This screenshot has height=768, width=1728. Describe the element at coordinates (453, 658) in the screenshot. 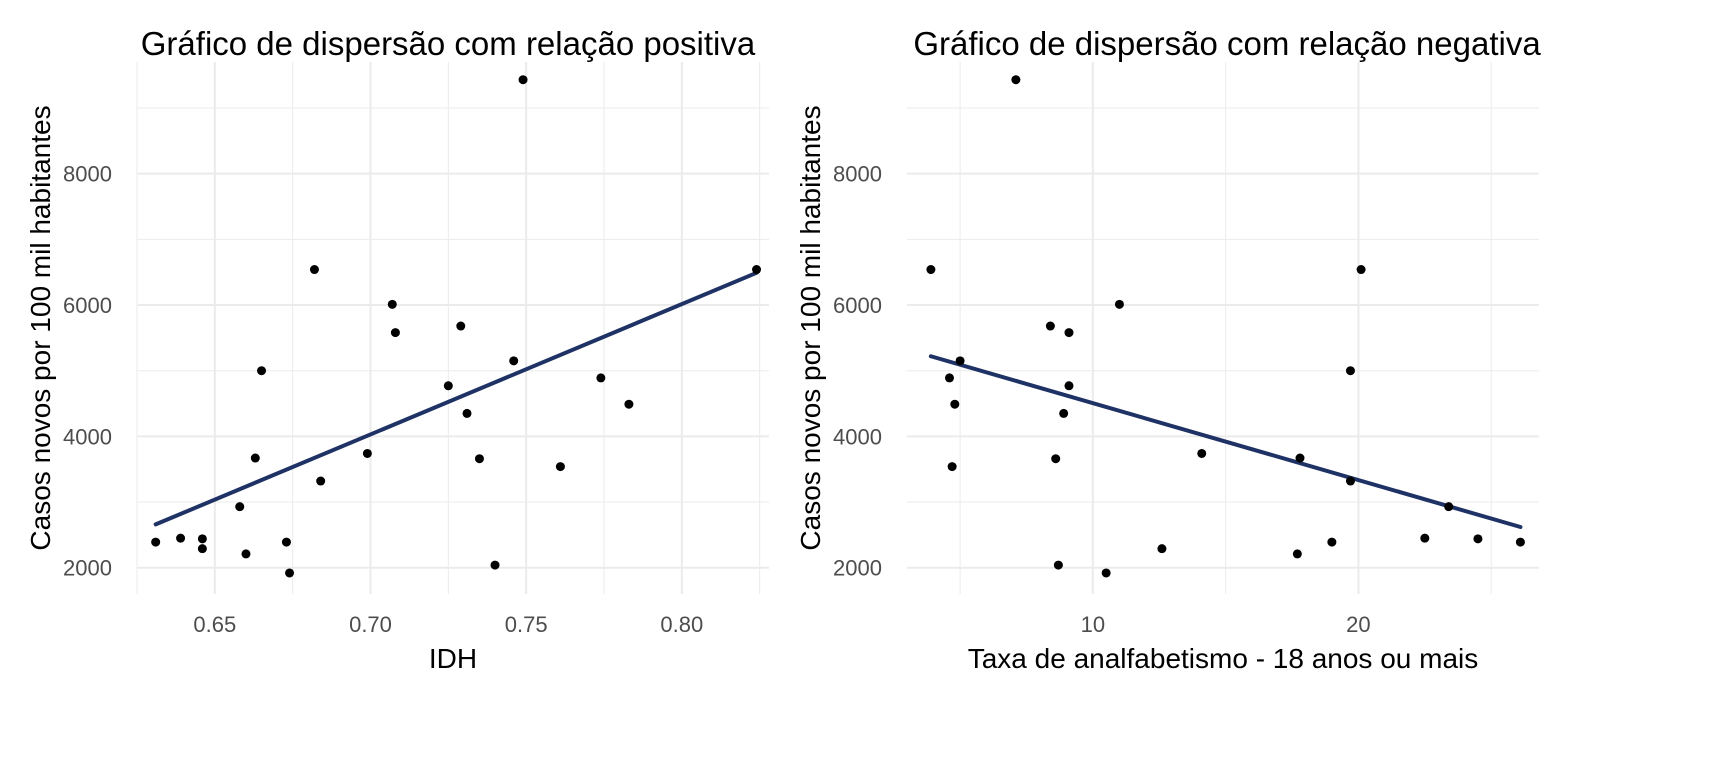

I see `x-axis-label: IDH` at that location.